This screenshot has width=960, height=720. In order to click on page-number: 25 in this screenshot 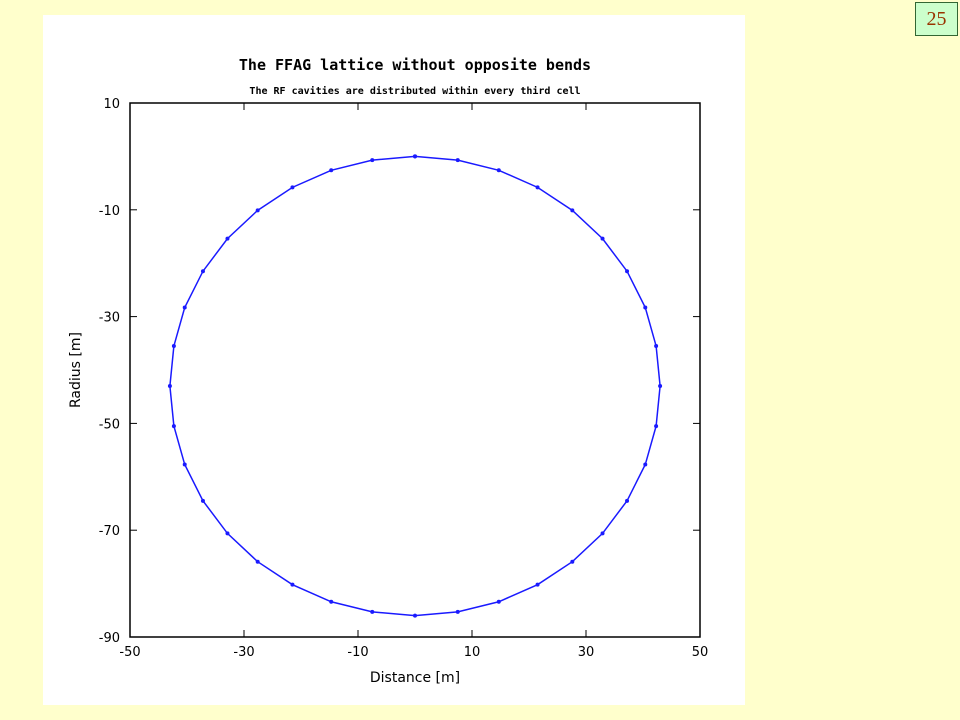, I will do `click(936, 19)`.